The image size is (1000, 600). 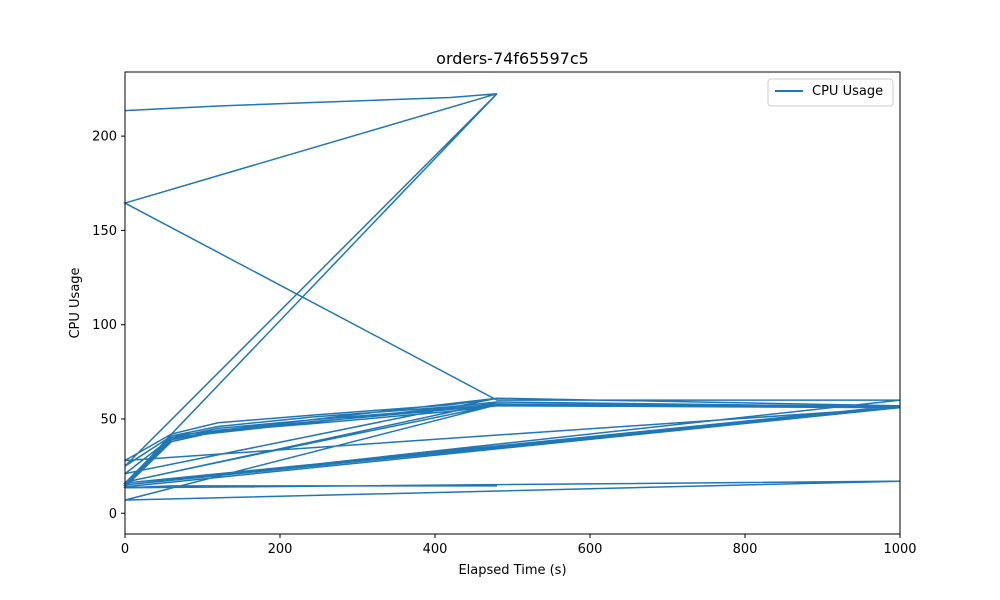 I want to click on legend-box, so click(x=830, y=92).